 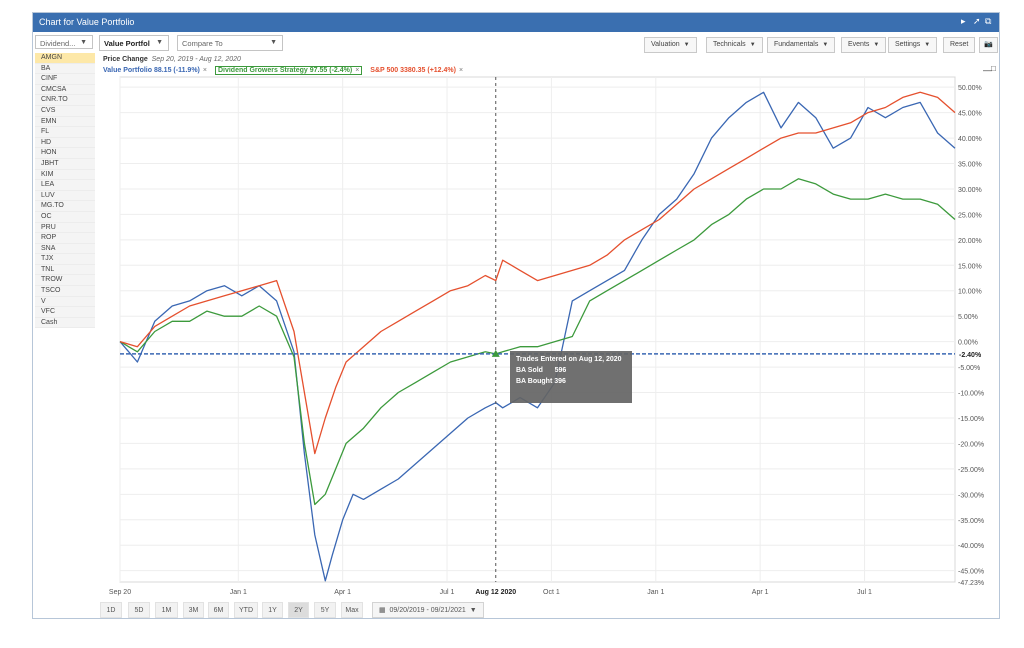 I want to click on symbol-item: SNA, so click(x=65, y=249).